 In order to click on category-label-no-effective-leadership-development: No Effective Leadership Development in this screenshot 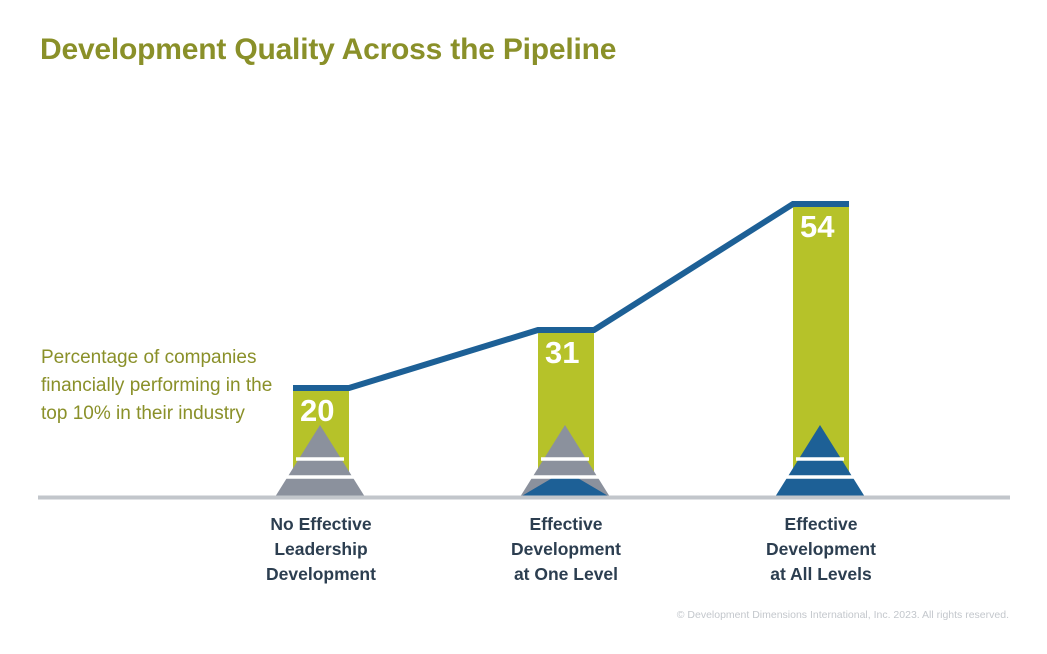, I will do `click(321, 549)`.